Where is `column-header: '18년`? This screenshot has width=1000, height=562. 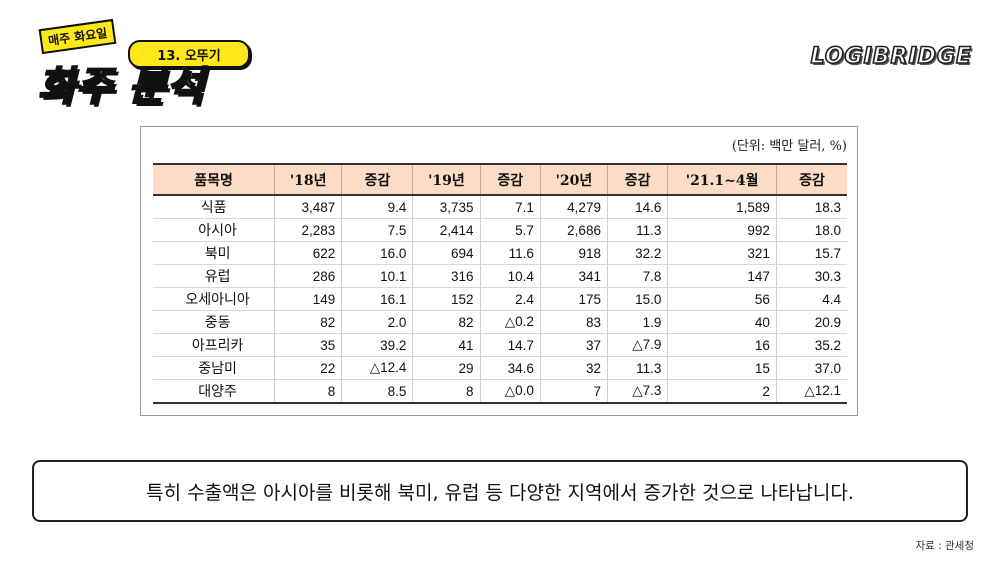 column-header: '18년 is located at coordinates (308, 179).